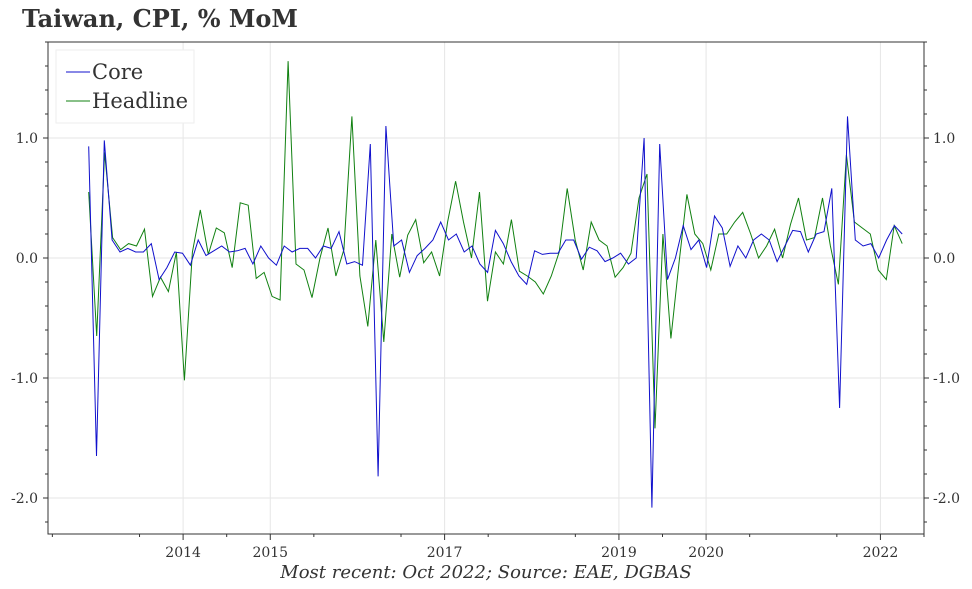  What do you see at coordinates (944, 139) in the screenshot?
I see `y-tick-label-right: 1.0` at bounding box center [944, 139].